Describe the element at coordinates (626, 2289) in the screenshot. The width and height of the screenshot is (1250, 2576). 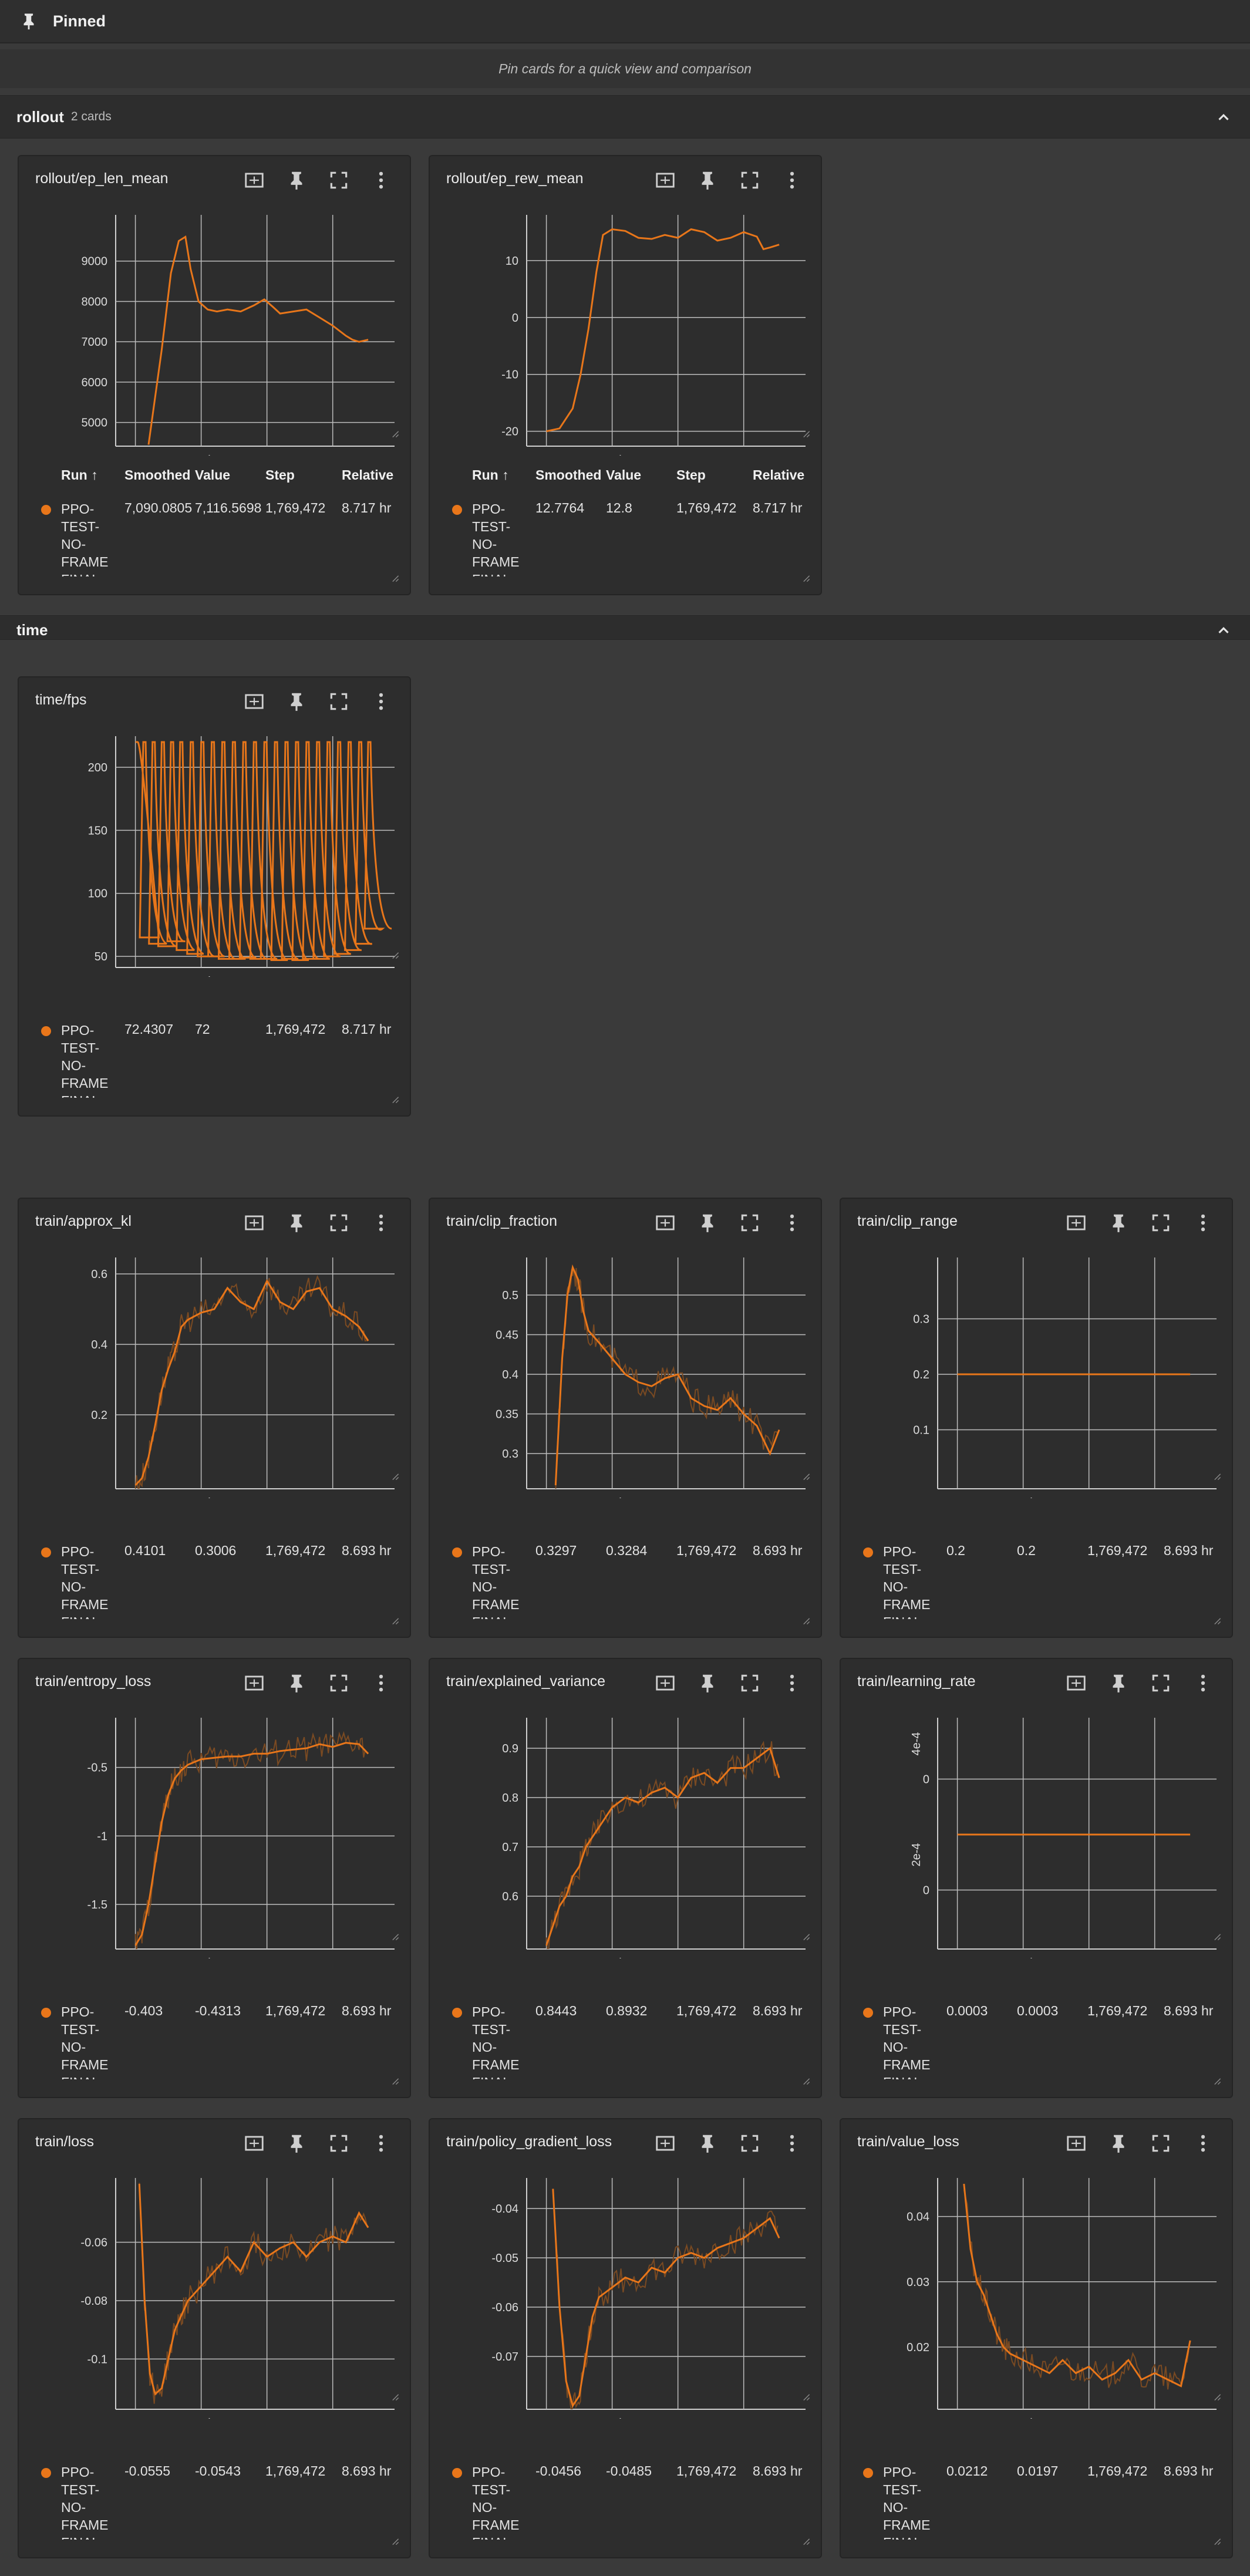
I see `line-chart: 0 500k 1M 1.5M -0.07 -0.06 -0.05 -0.04` at that location.